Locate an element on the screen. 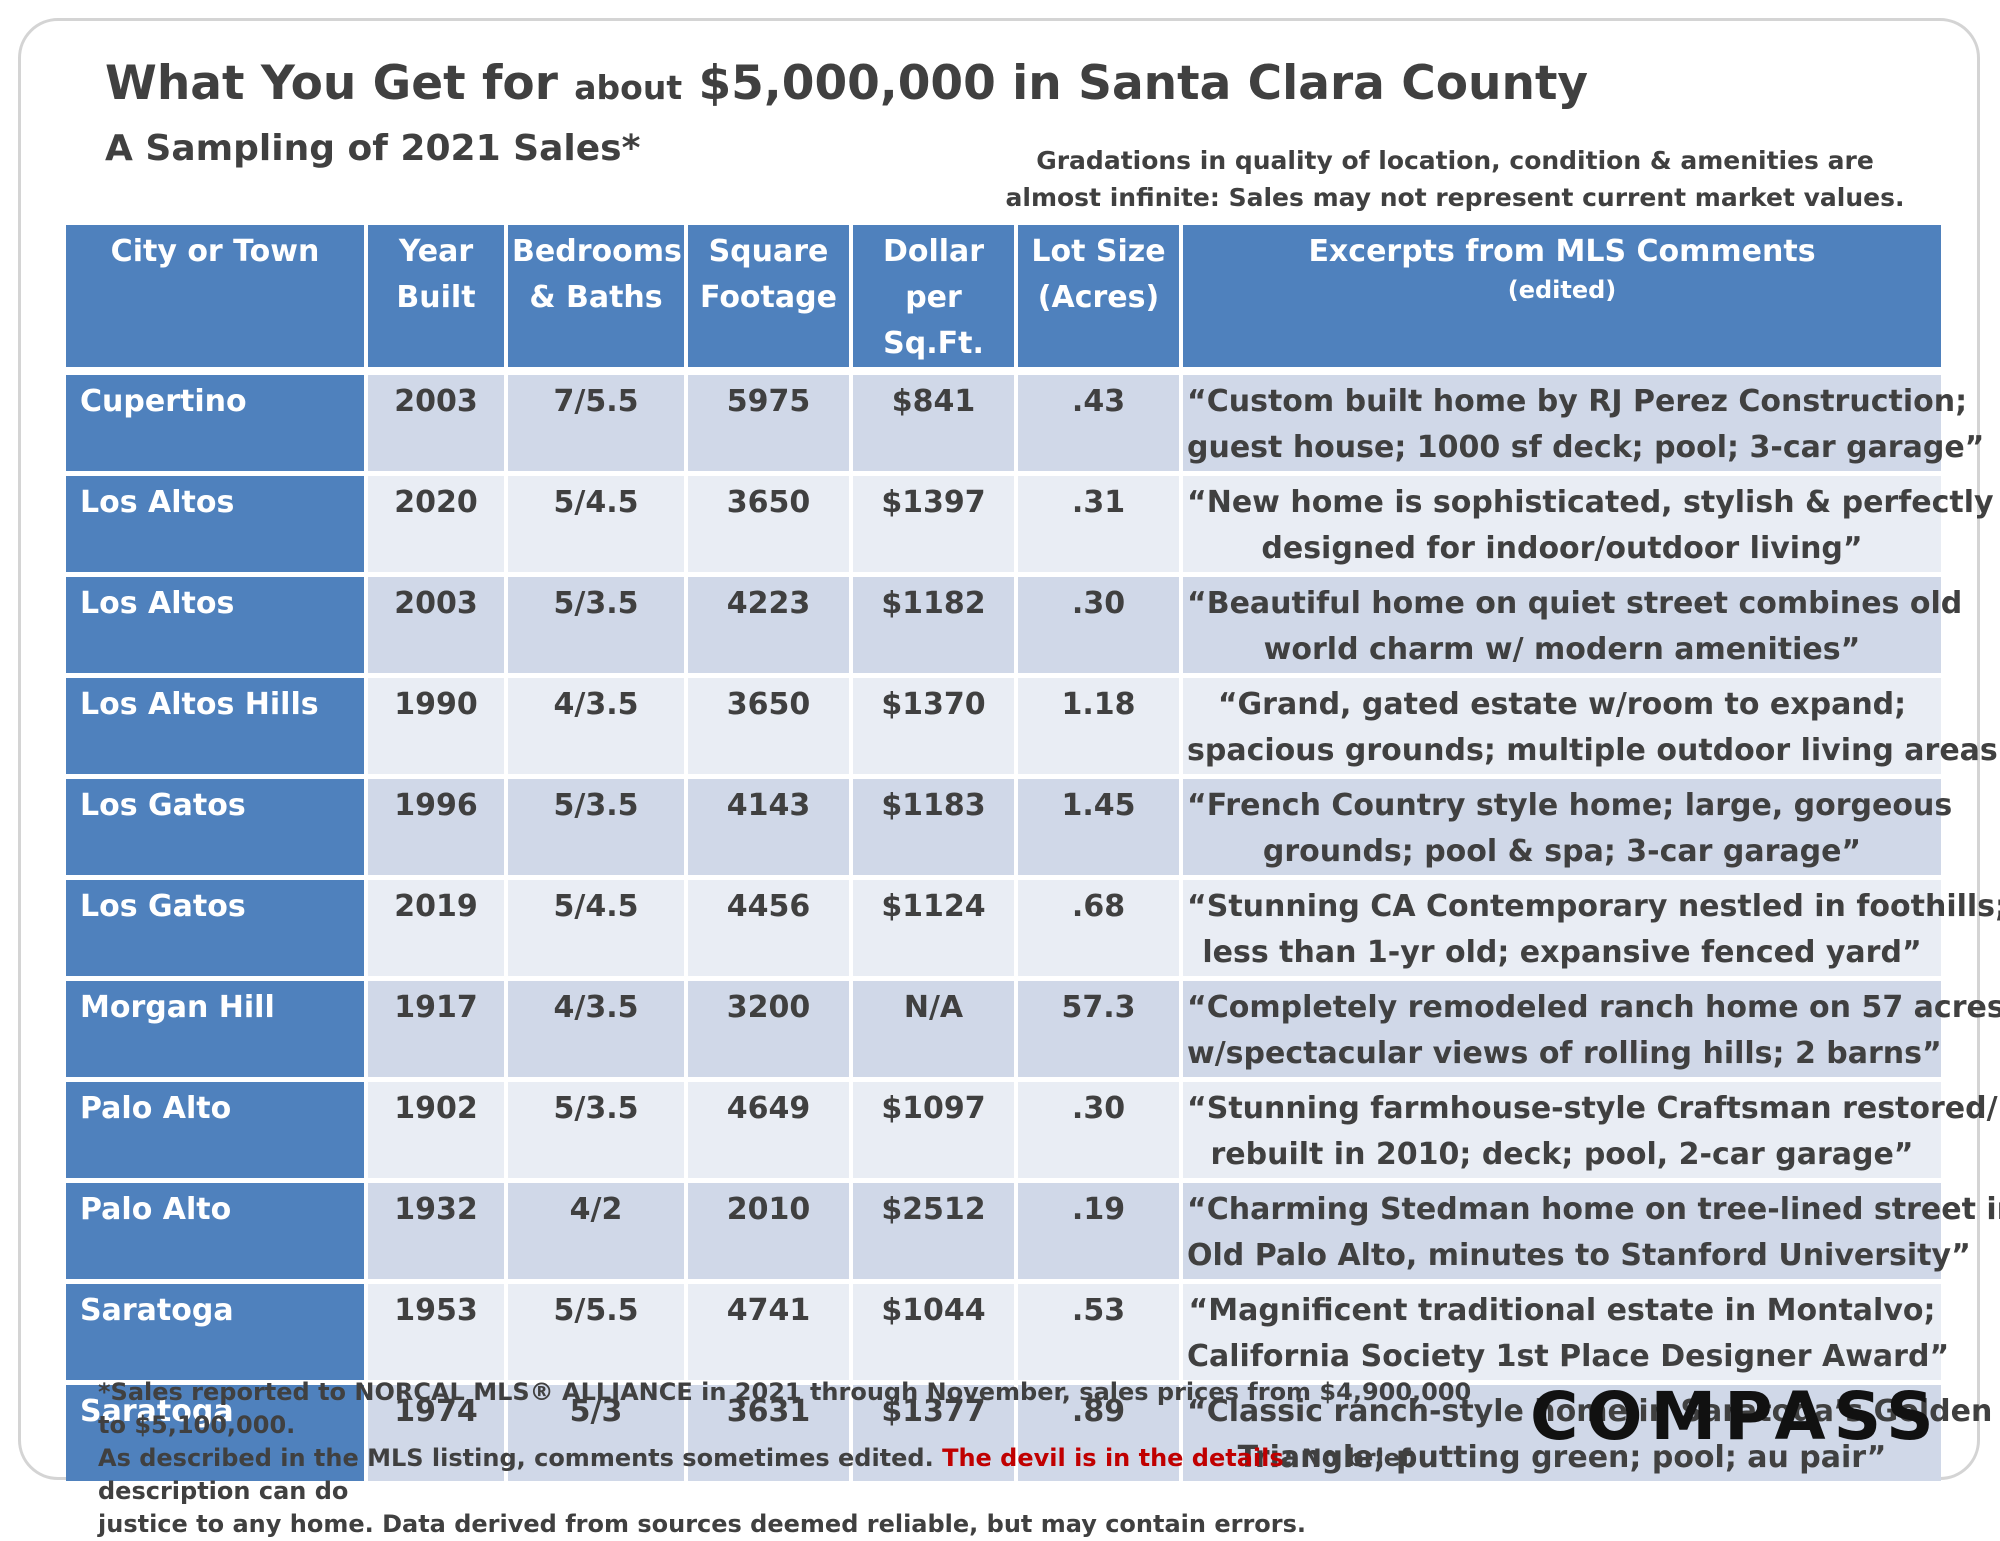 This screenshot has height=1541, width=2000. city-cell: Los Altos is located at coordinates (217, 525).